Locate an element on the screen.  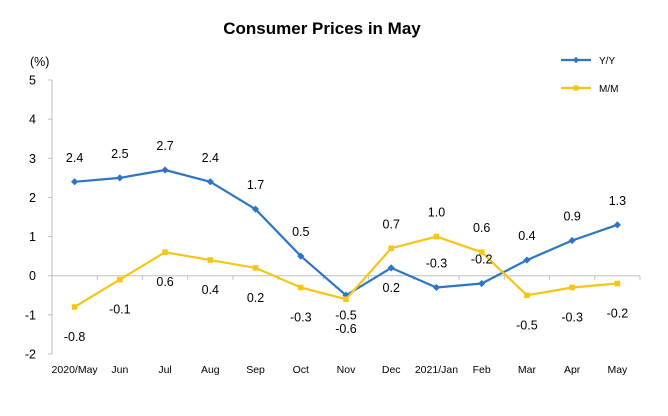
y-tick-label: 2 is located at coordinates (32, 198).